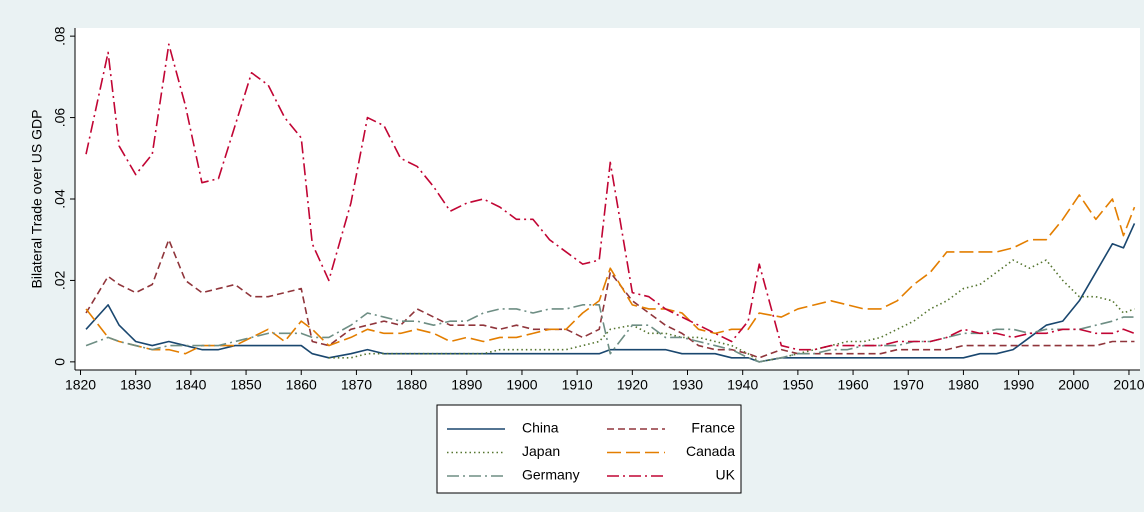 The image size is (1144, 512). I want to click on x-tick-label: 1900, so click(521, 385).